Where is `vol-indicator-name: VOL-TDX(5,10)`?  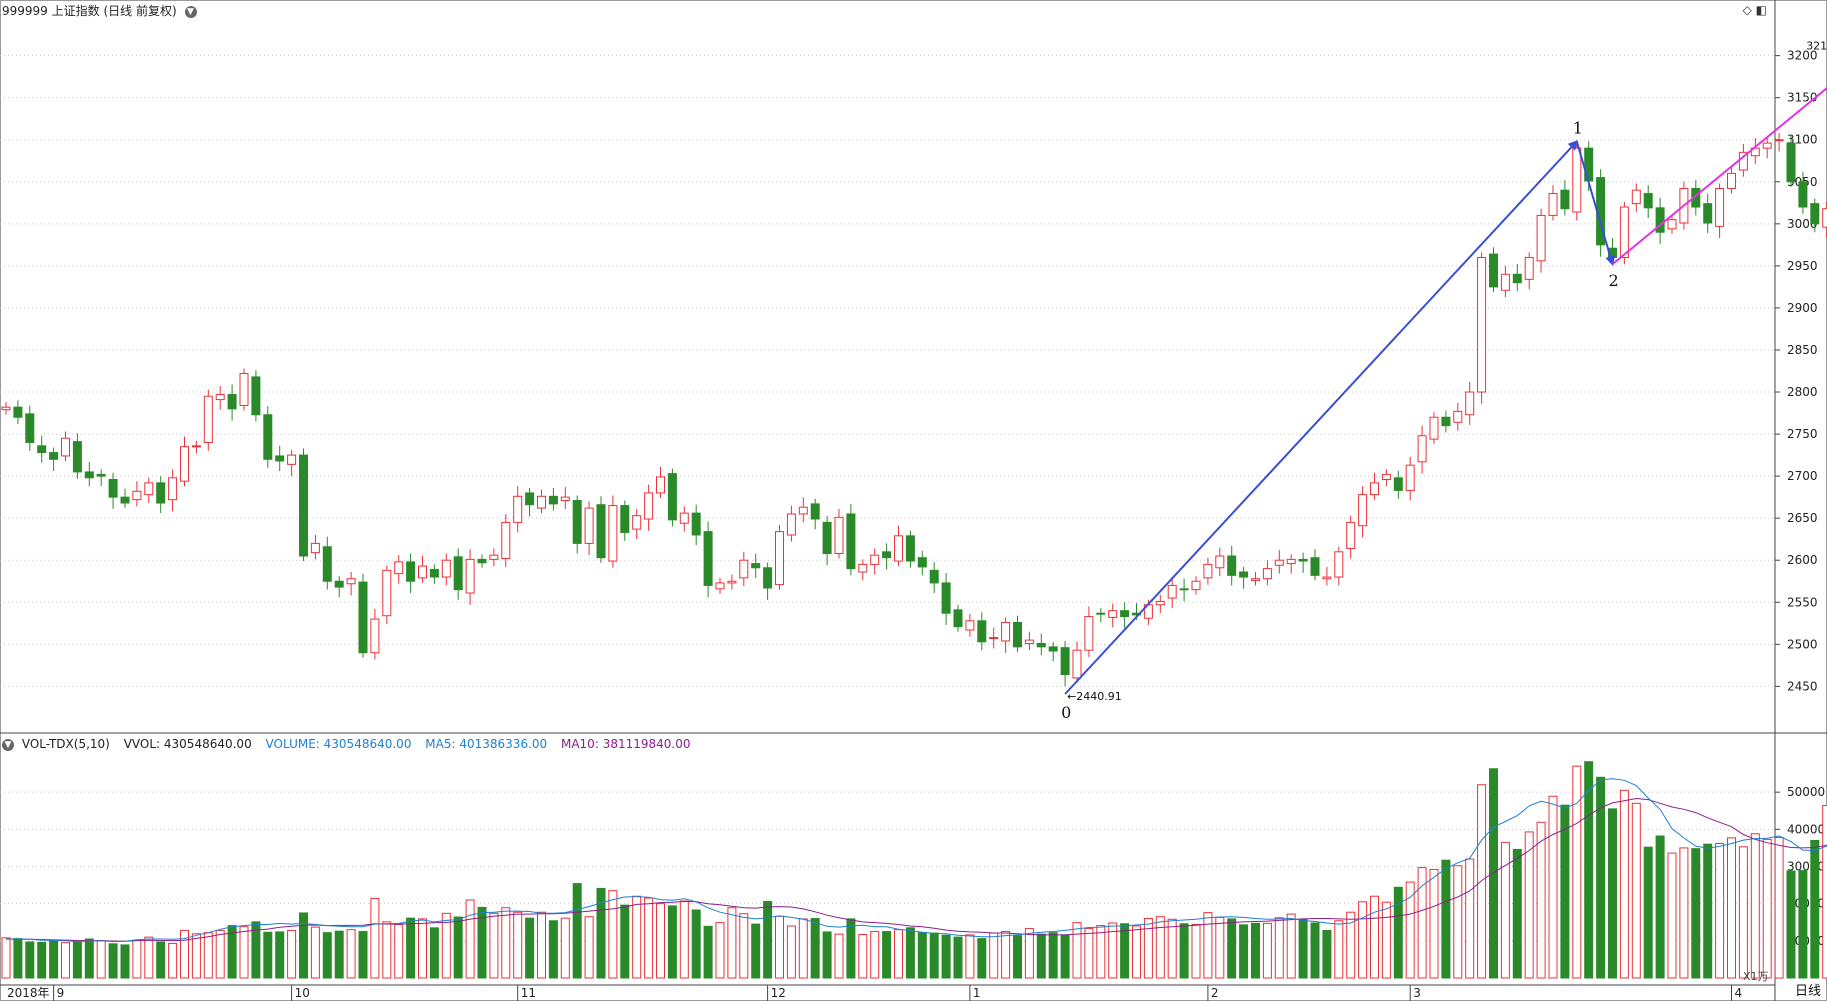 vol-indicator-name: VOL-TDX(5,10) is located at coordinates (65, 744).